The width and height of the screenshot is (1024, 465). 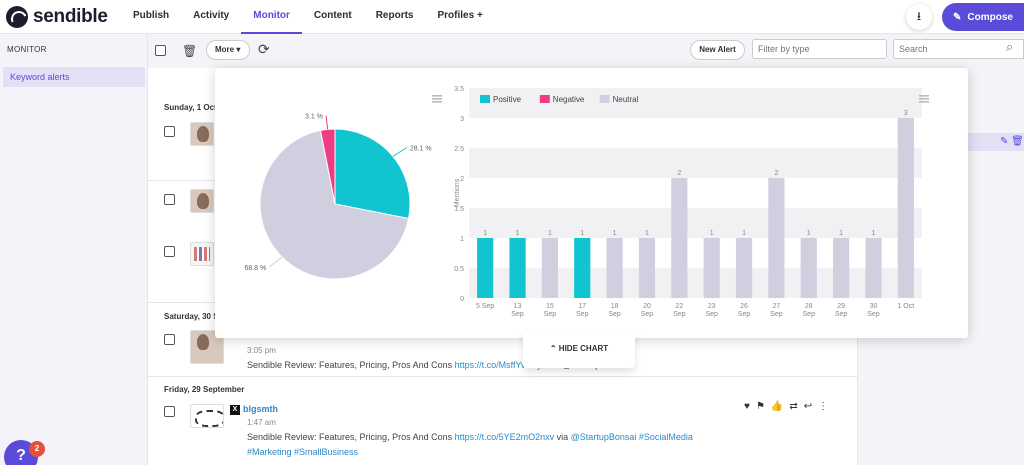 What do you see at coordinates (919, 17) in the screenshot?
I see `upload-button: ⭳` at bounding box center [919, 17].